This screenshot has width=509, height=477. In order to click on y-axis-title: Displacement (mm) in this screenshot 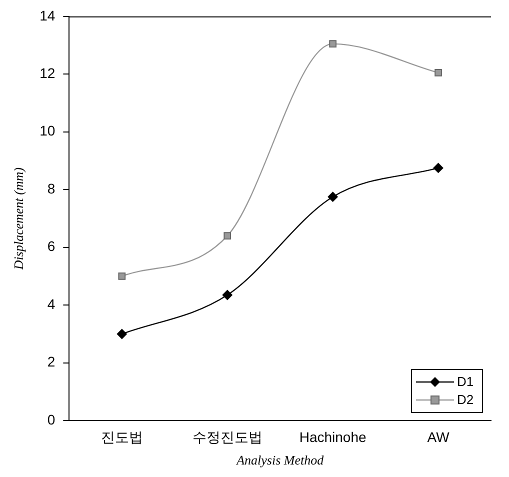, I will do `click(18, 219)`.